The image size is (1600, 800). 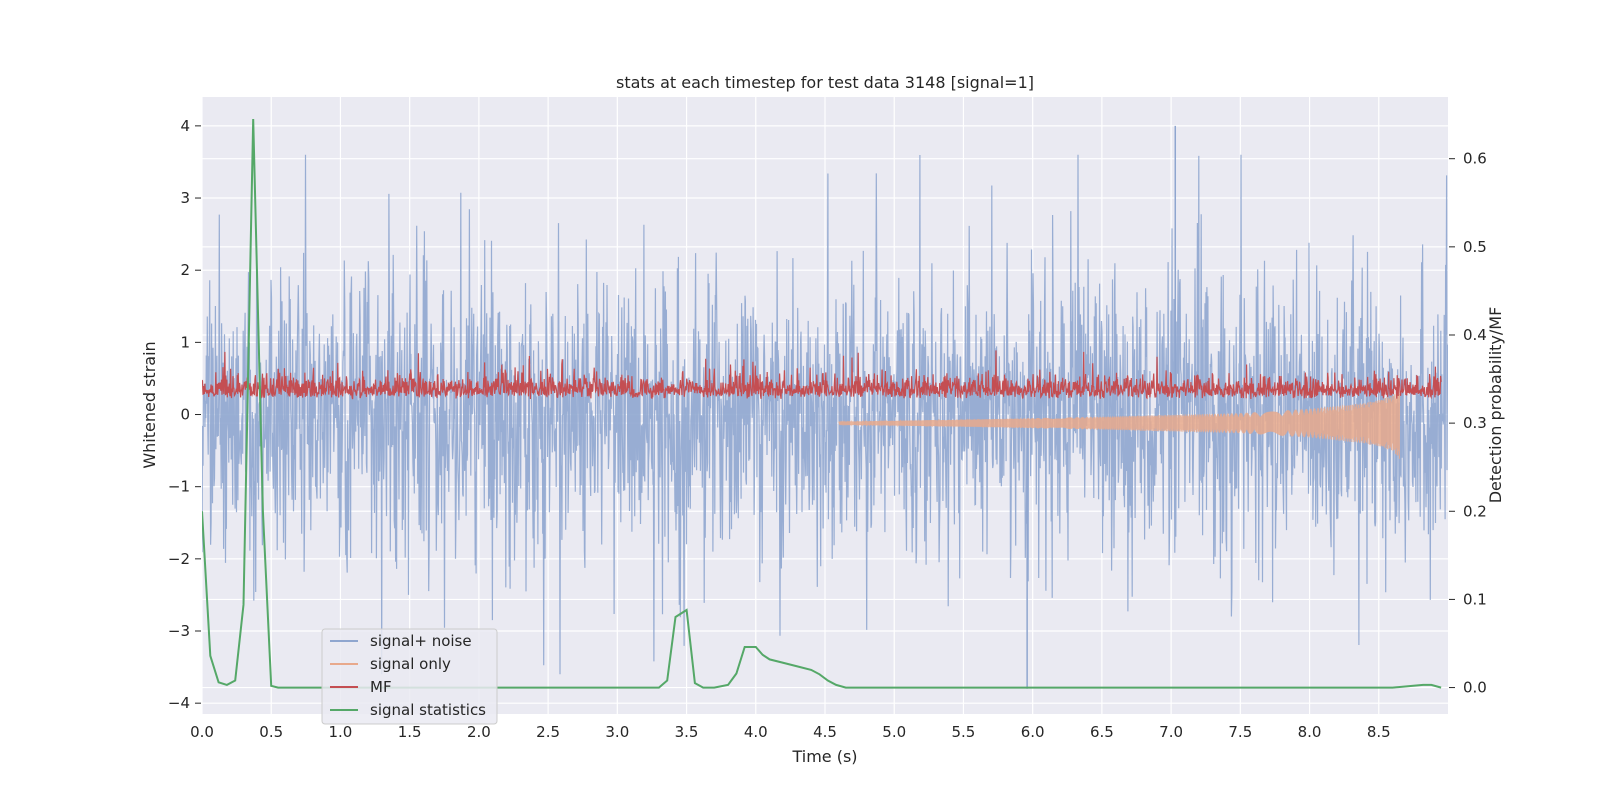 What do you see at coordinates (1495, 405) in the screenshot?
I see `y-axis-right-label: Detection probability/MF` at bounding box center [1495, 405].